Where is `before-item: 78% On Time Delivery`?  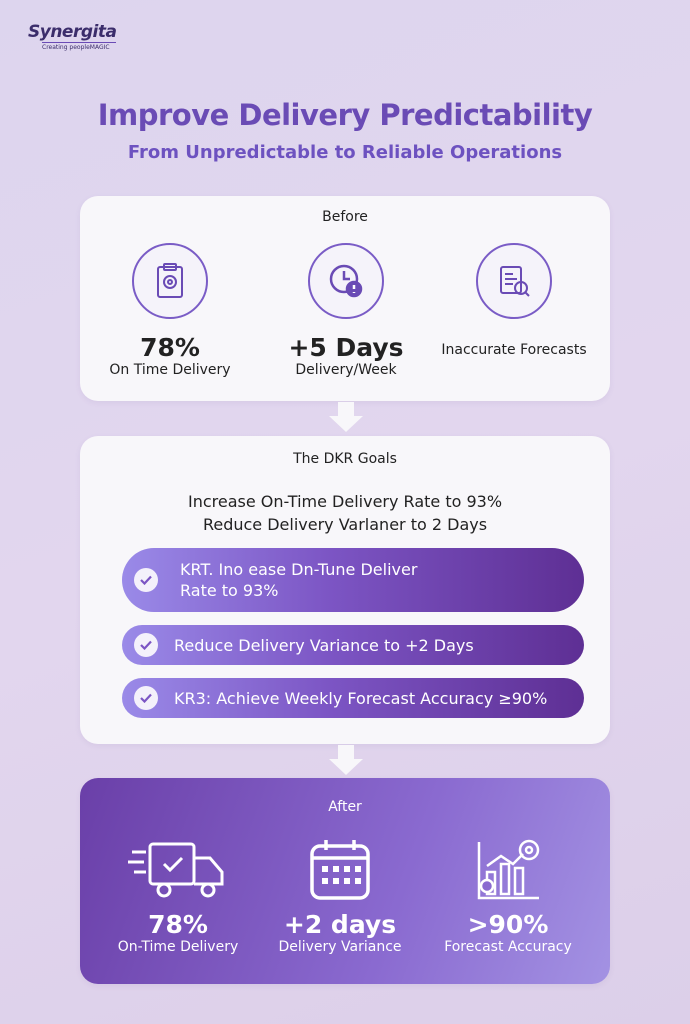 before-item: 78% On Time Delivery is located at coordinates (170, 311).